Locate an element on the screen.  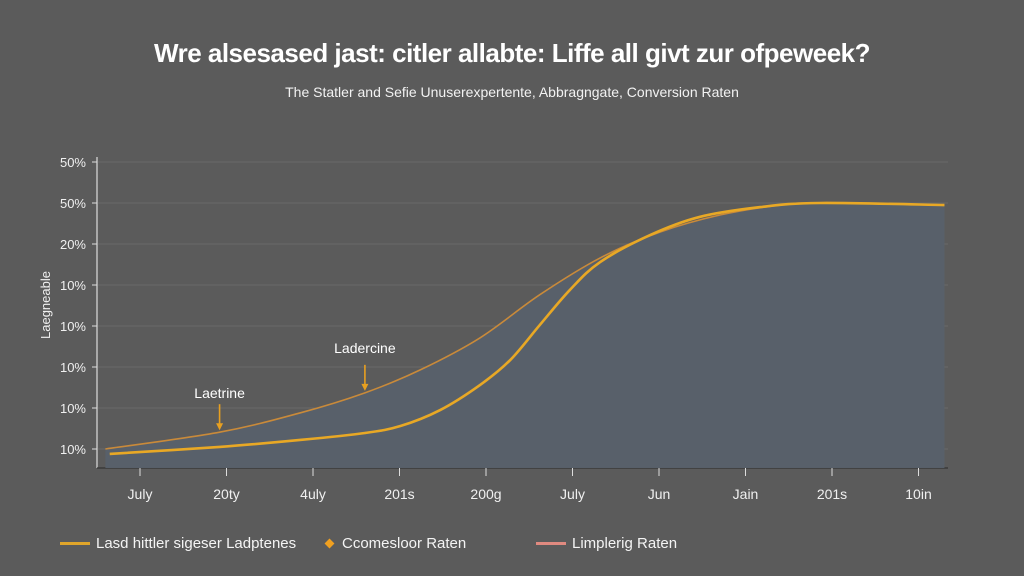
y-tick-label: 20% is located at coordinates (73, 244).